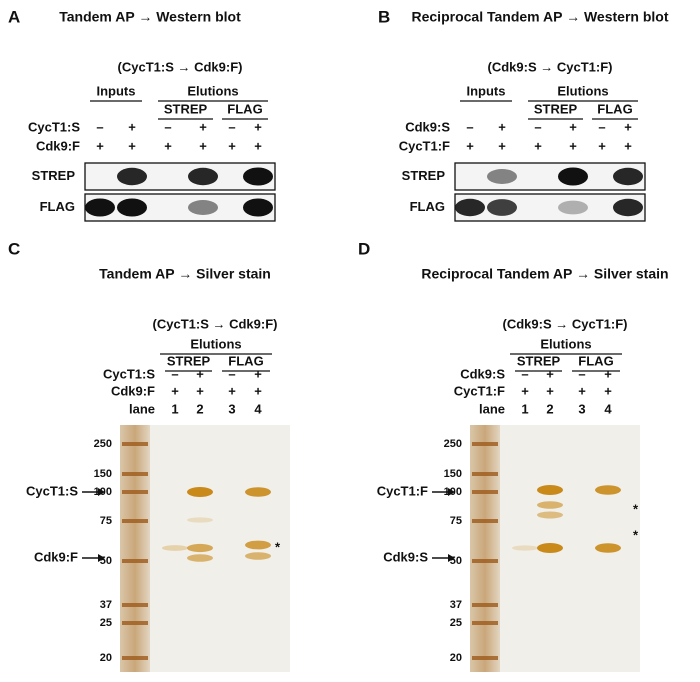 The image size is (700, 682). Describe the element at coordinates (142, 408) in the screenshot. I see `row-label: lane` at that location.